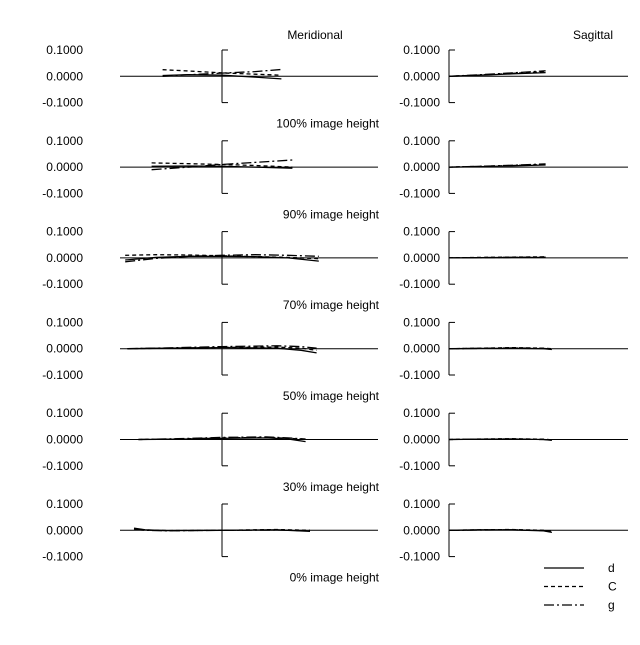 The height and width of the screenshot is (645, 640). What do you see at coordinates (314, 35) in the screenshot?
I see `meridional-header: Meridional` at bounding box center [314, 35].